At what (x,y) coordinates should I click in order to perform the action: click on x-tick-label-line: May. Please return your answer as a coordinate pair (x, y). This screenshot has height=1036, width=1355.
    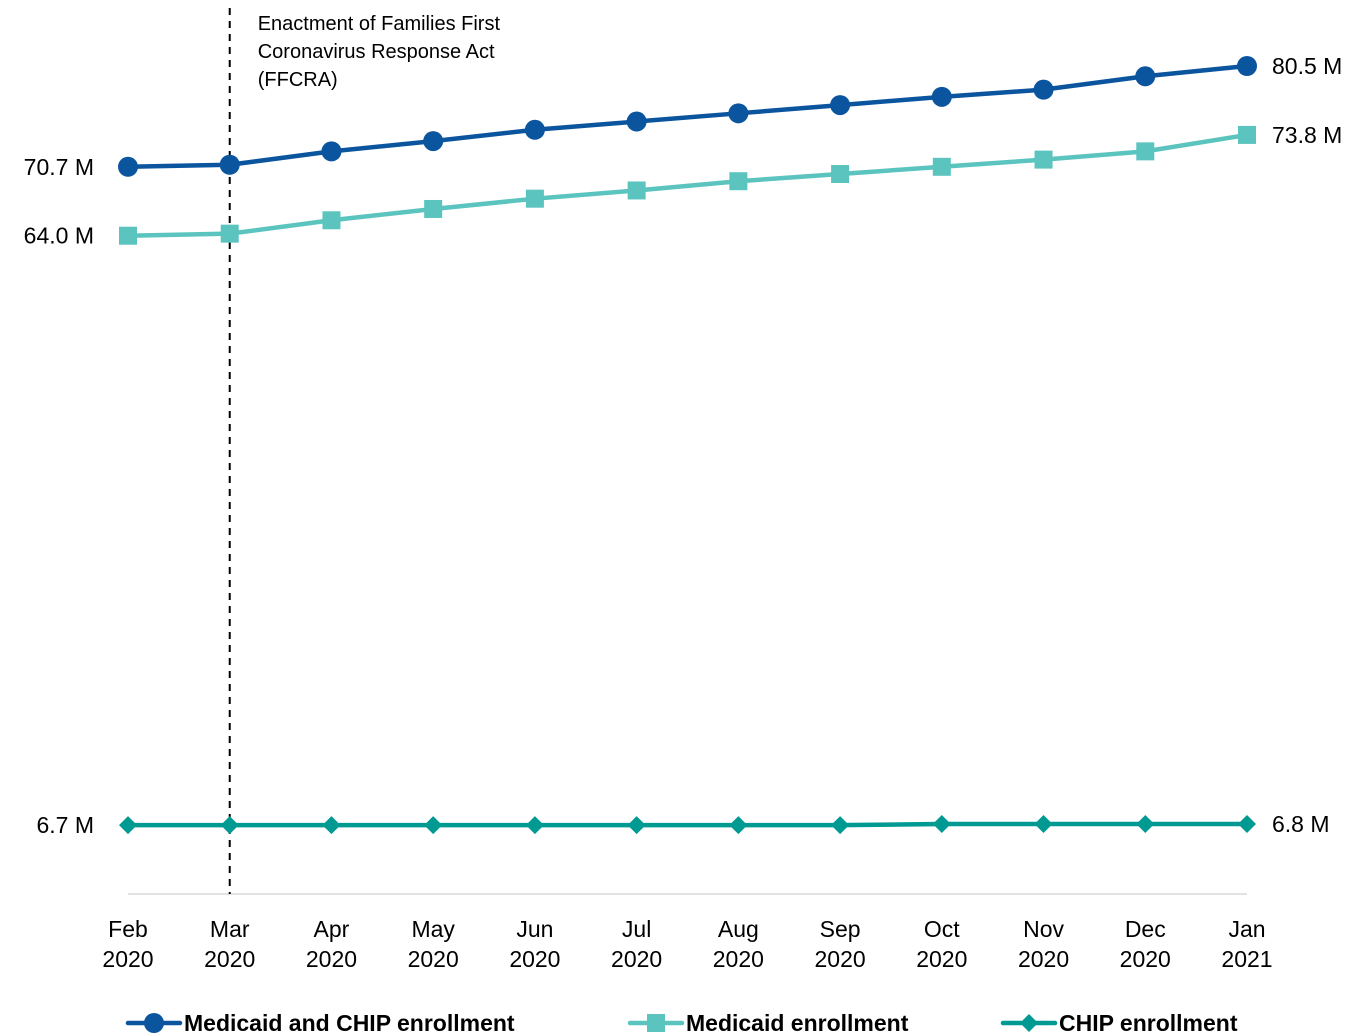
    Looking at the image, I should click on (433, 929).